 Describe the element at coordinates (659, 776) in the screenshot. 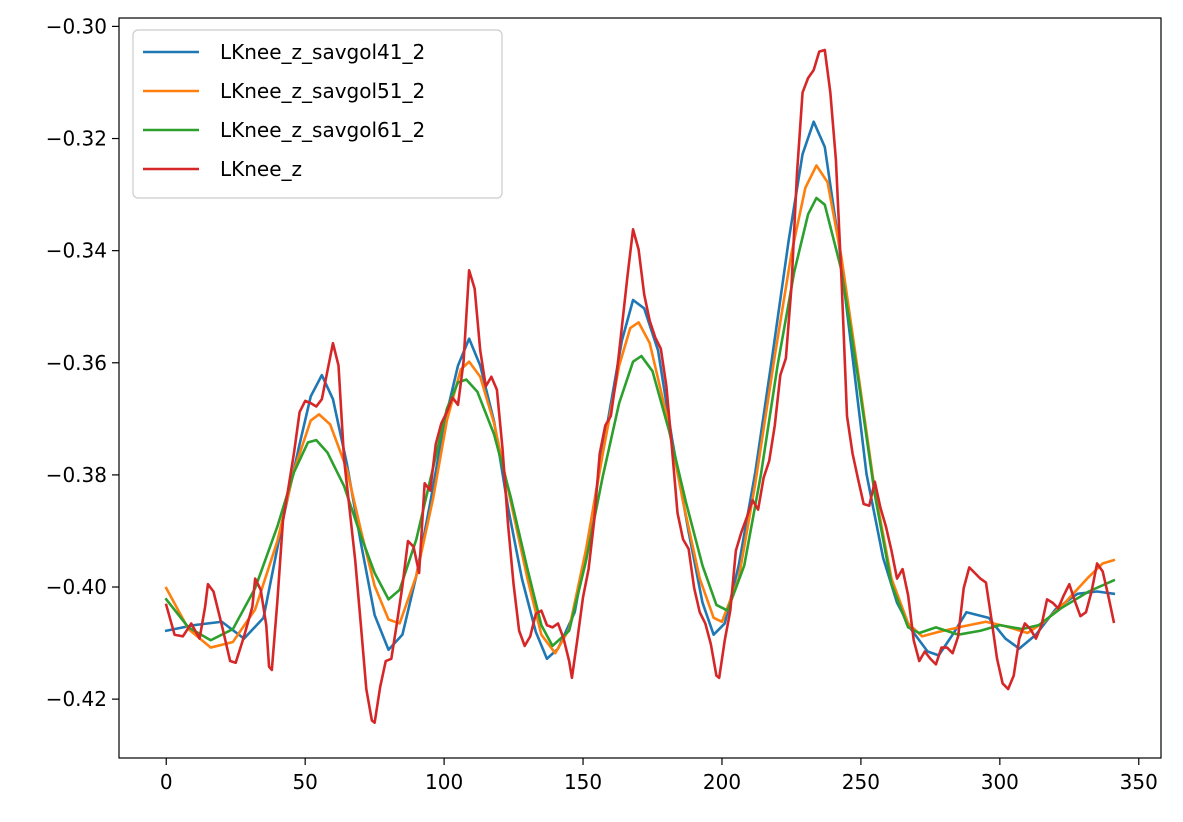

I see `x-axis: 0 50 100 150 200 250 300 350` at that location.